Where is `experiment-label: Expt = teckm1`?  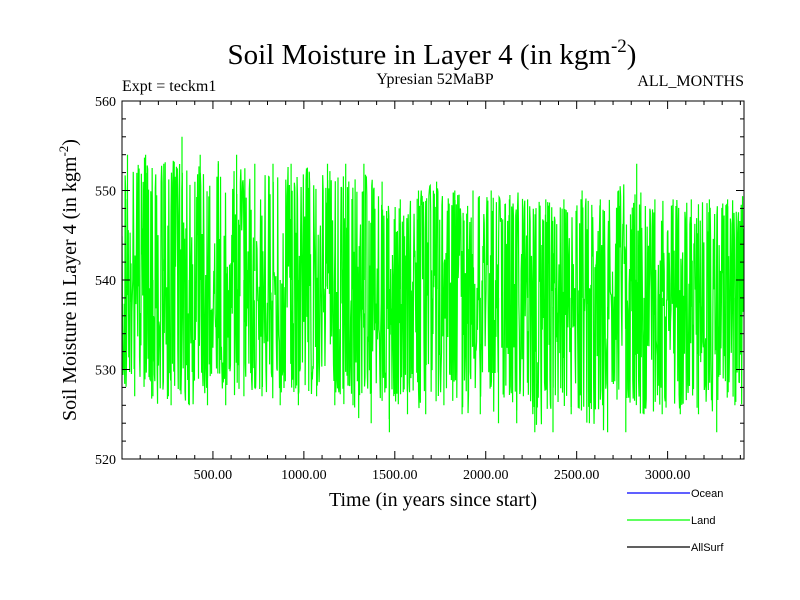
experiment-label: Expt = teckm1 is located at coordinates (169, 86).